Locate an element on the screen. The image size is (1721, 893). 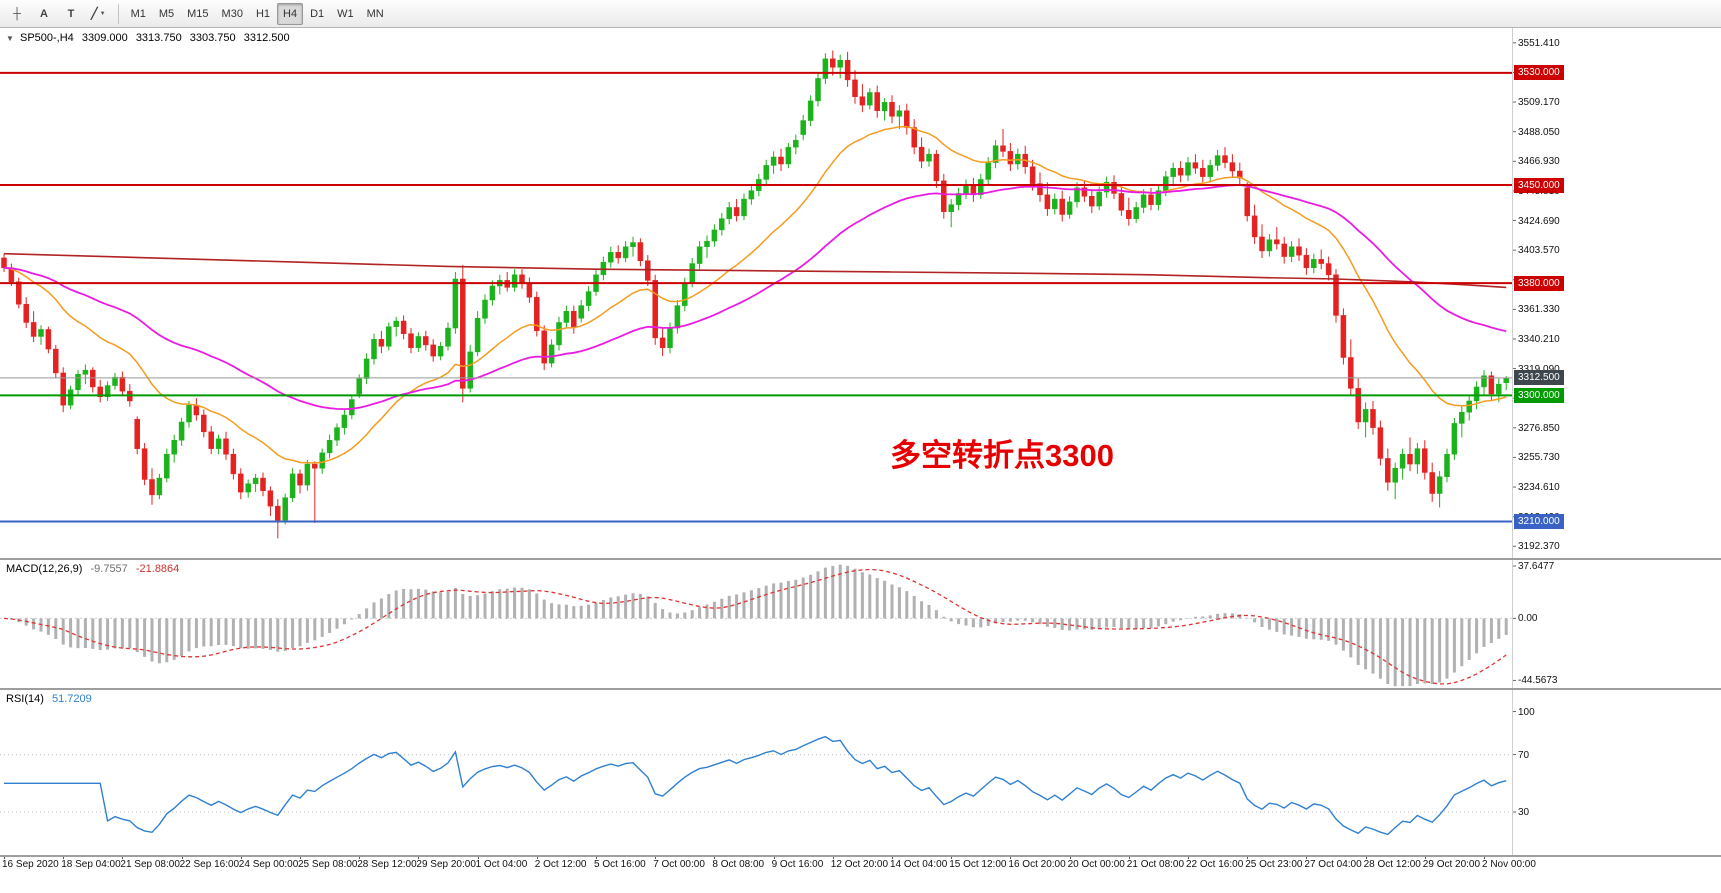
time-axis-label: 29 Oct 20:00 is located at coordinates (1451, 864).